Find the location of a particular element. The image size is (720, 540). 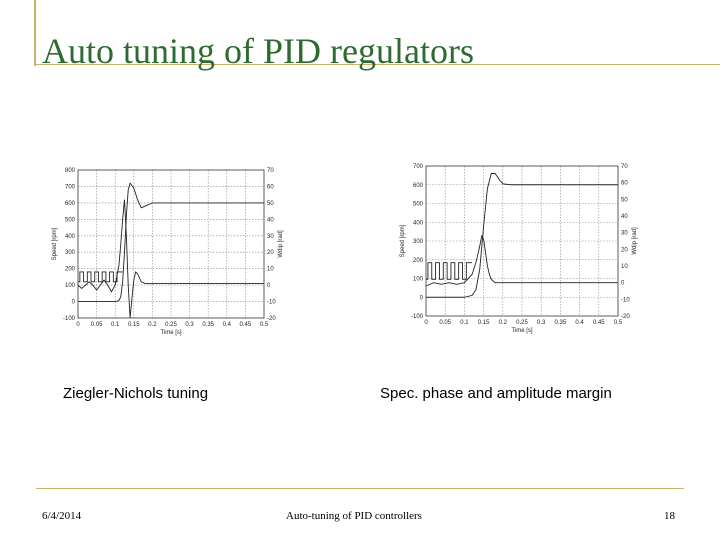

footer-date: 6/4/2014 is located at coordinates (62, 516).